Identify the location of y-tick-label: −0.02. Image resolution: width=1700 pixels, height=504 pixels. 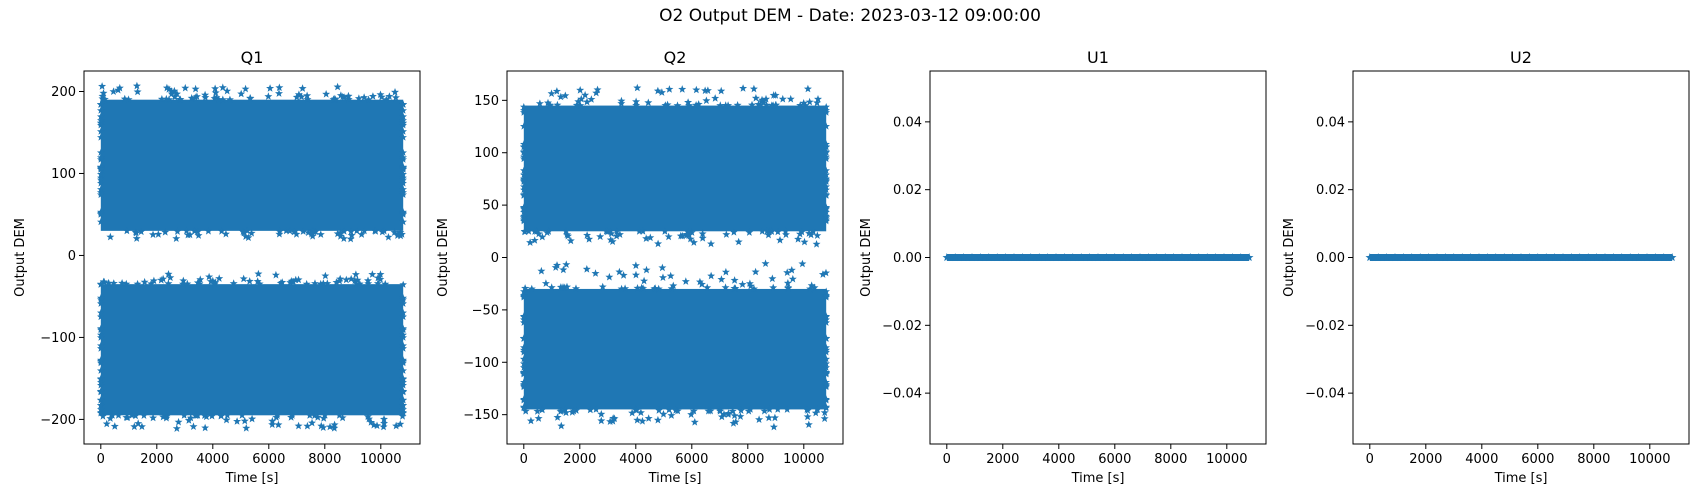
(902, 326).